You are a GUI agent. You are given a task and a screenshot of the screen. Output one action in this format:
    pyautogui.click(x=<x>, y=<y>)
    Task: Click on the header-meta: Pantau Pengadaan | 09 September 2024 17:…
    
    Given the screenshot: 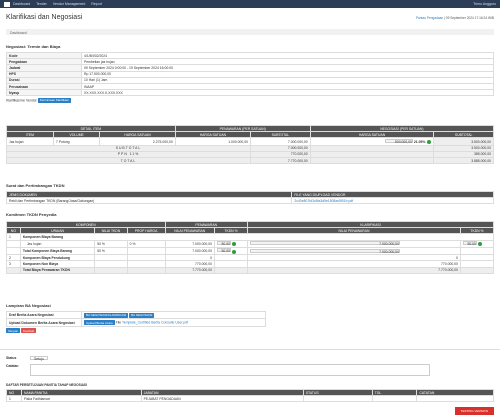 What is the action you would take?
    pyautogui.click(x=454, y=18)
    